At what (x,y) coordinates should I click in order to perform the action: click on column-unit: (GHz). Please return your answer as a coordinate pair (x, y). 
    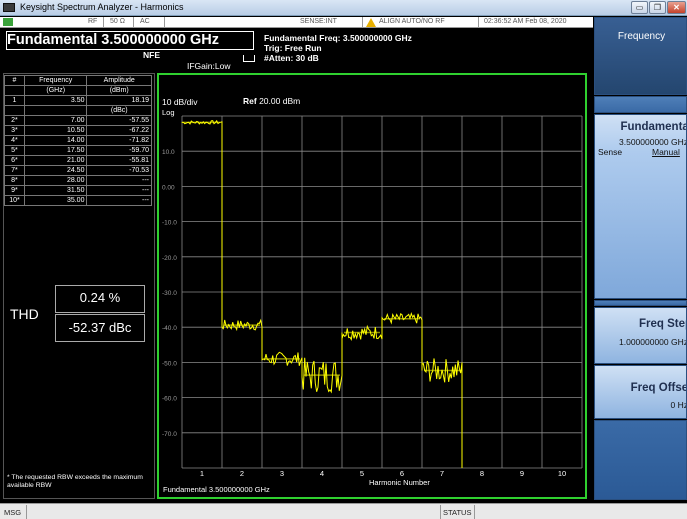
    Looking at the image, I should click on (55, 90).